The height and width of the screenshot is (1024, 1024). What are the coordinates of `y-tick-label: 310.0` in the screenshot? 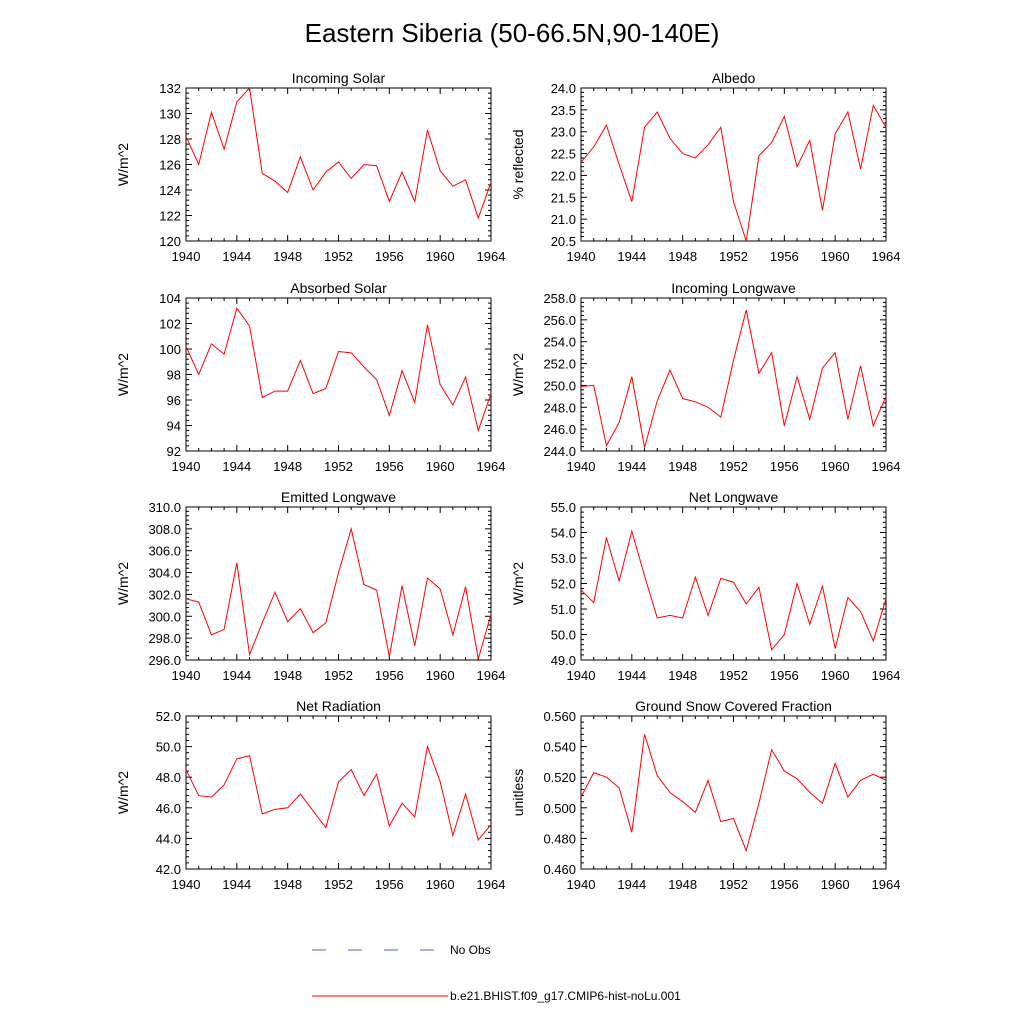 It's located at (164, 507).